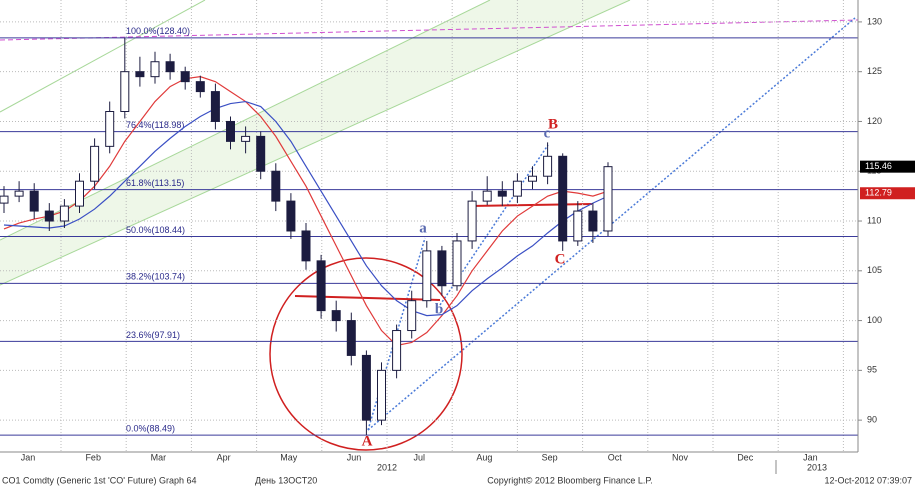 The height and width of the screenshot is (487, 915). What do you see at coordinates (93, 457) in the screenshot?
I see `x-tick-label: Feb` at bounding box center [93, 457].